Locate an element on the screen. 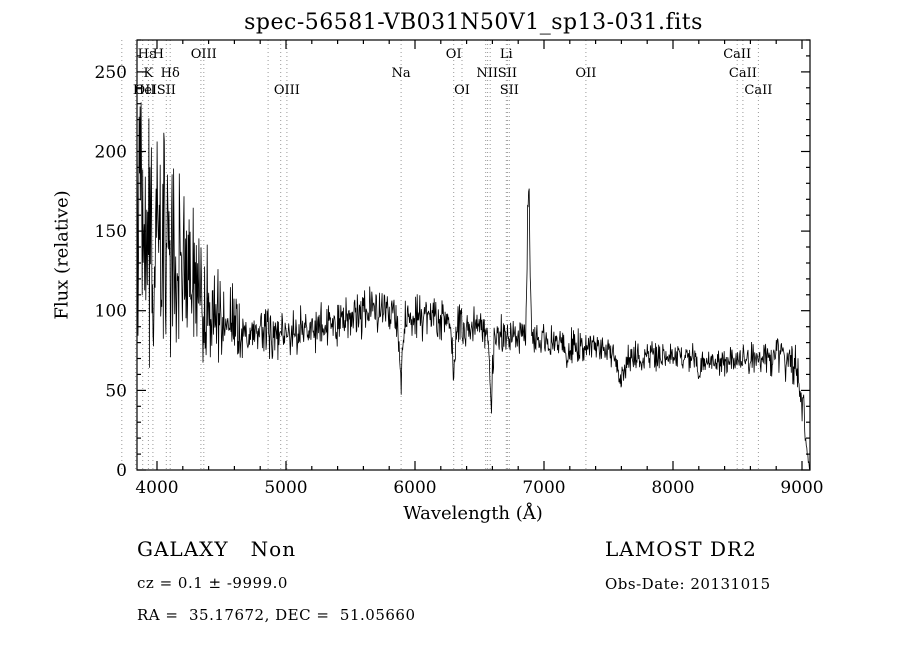 The image size is (900, 650). svg-text: Na is located at coordinates (401, 73).